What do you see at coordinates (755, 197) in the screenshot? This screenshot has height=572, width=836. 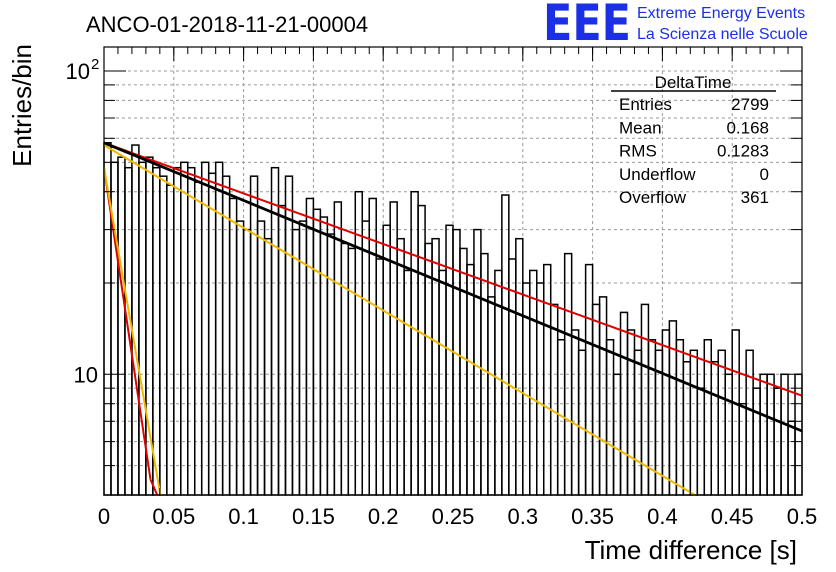 I see `stats-value: 361` at bounding box center [755, 197].